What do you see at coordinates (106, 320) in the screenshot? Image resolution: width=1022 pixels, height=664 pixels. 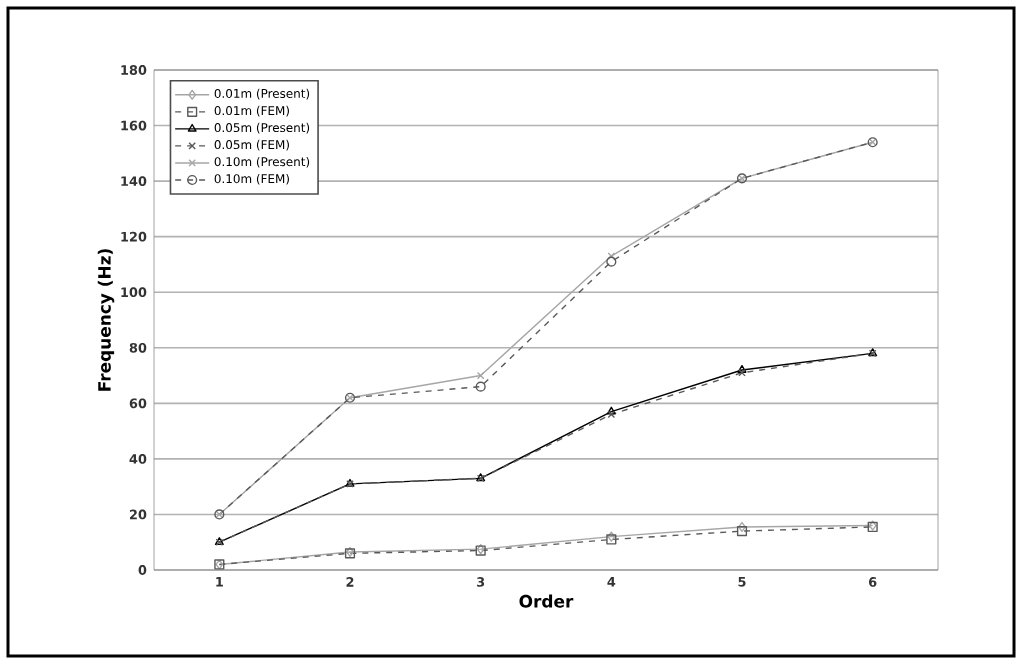 I see `y-axis-title: Frequency (Hz)` at bounding box center [106, 320].